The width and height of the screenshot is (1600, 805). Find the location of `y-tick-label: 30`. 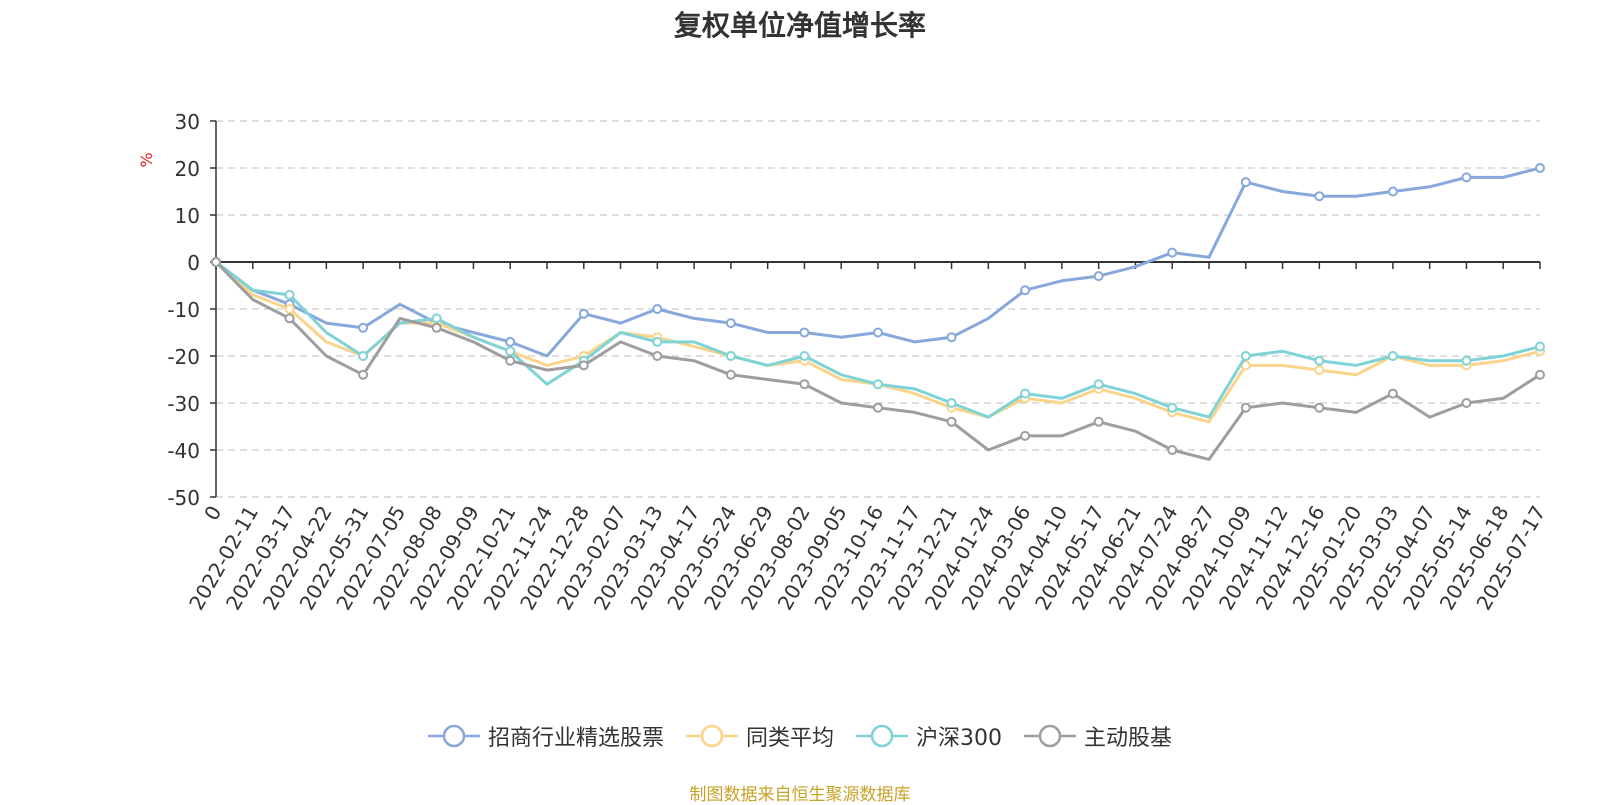

y-tick-label: 30 is located at coordinates (187, 122).